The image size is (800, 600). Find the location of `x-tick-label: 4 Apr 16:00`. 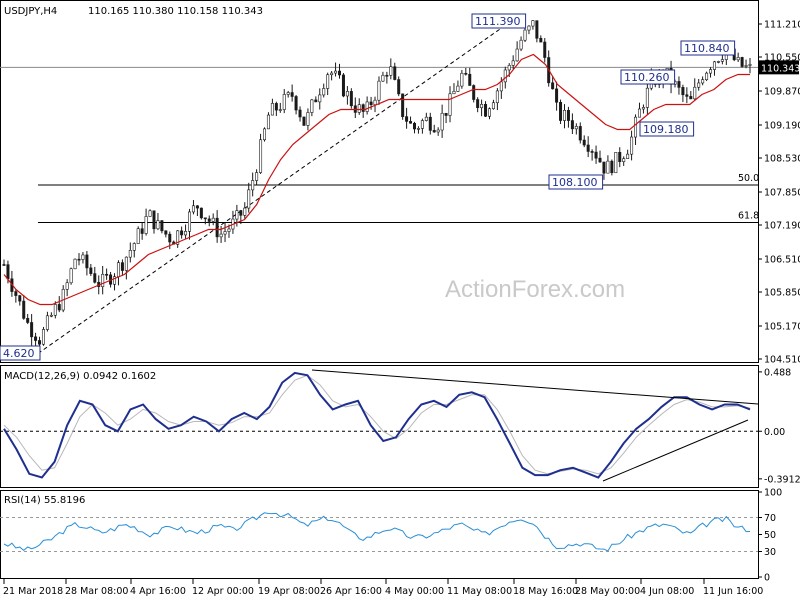

x-tick-label: 4 Apr 16:00 is located at coordinates (158, 591).